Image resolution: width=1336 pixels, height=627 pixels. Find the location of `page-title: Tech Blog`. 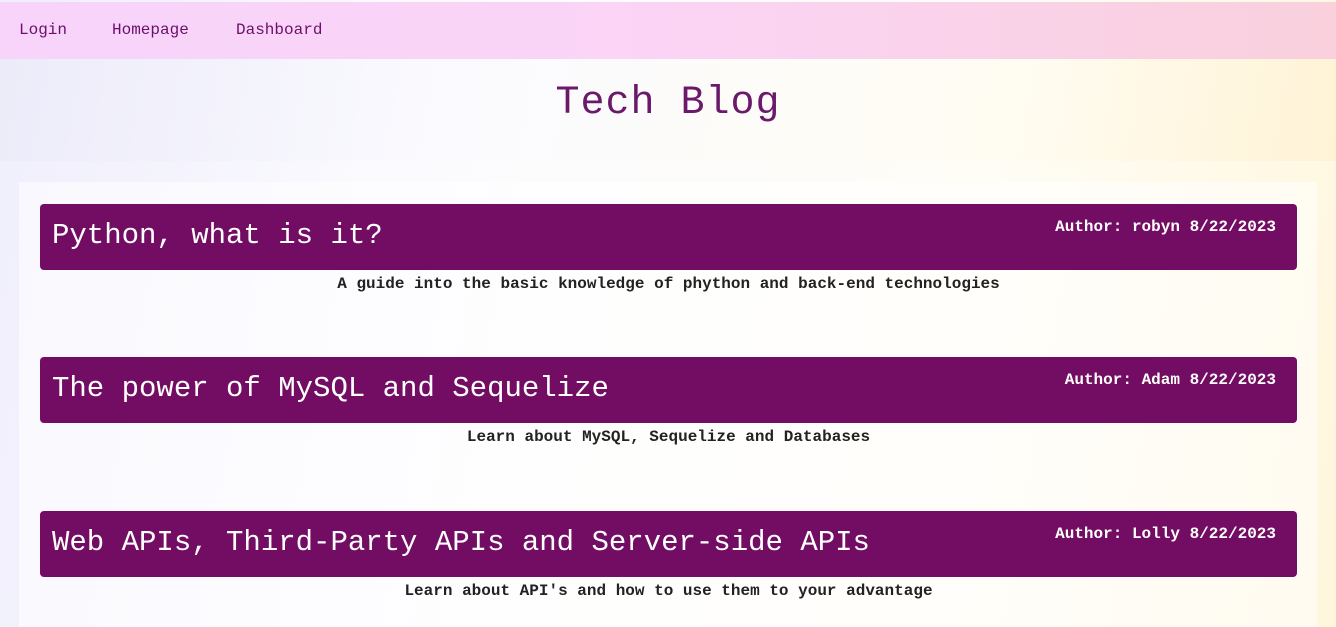

page-title: Tech Blog is located at coordinates (668, 103).